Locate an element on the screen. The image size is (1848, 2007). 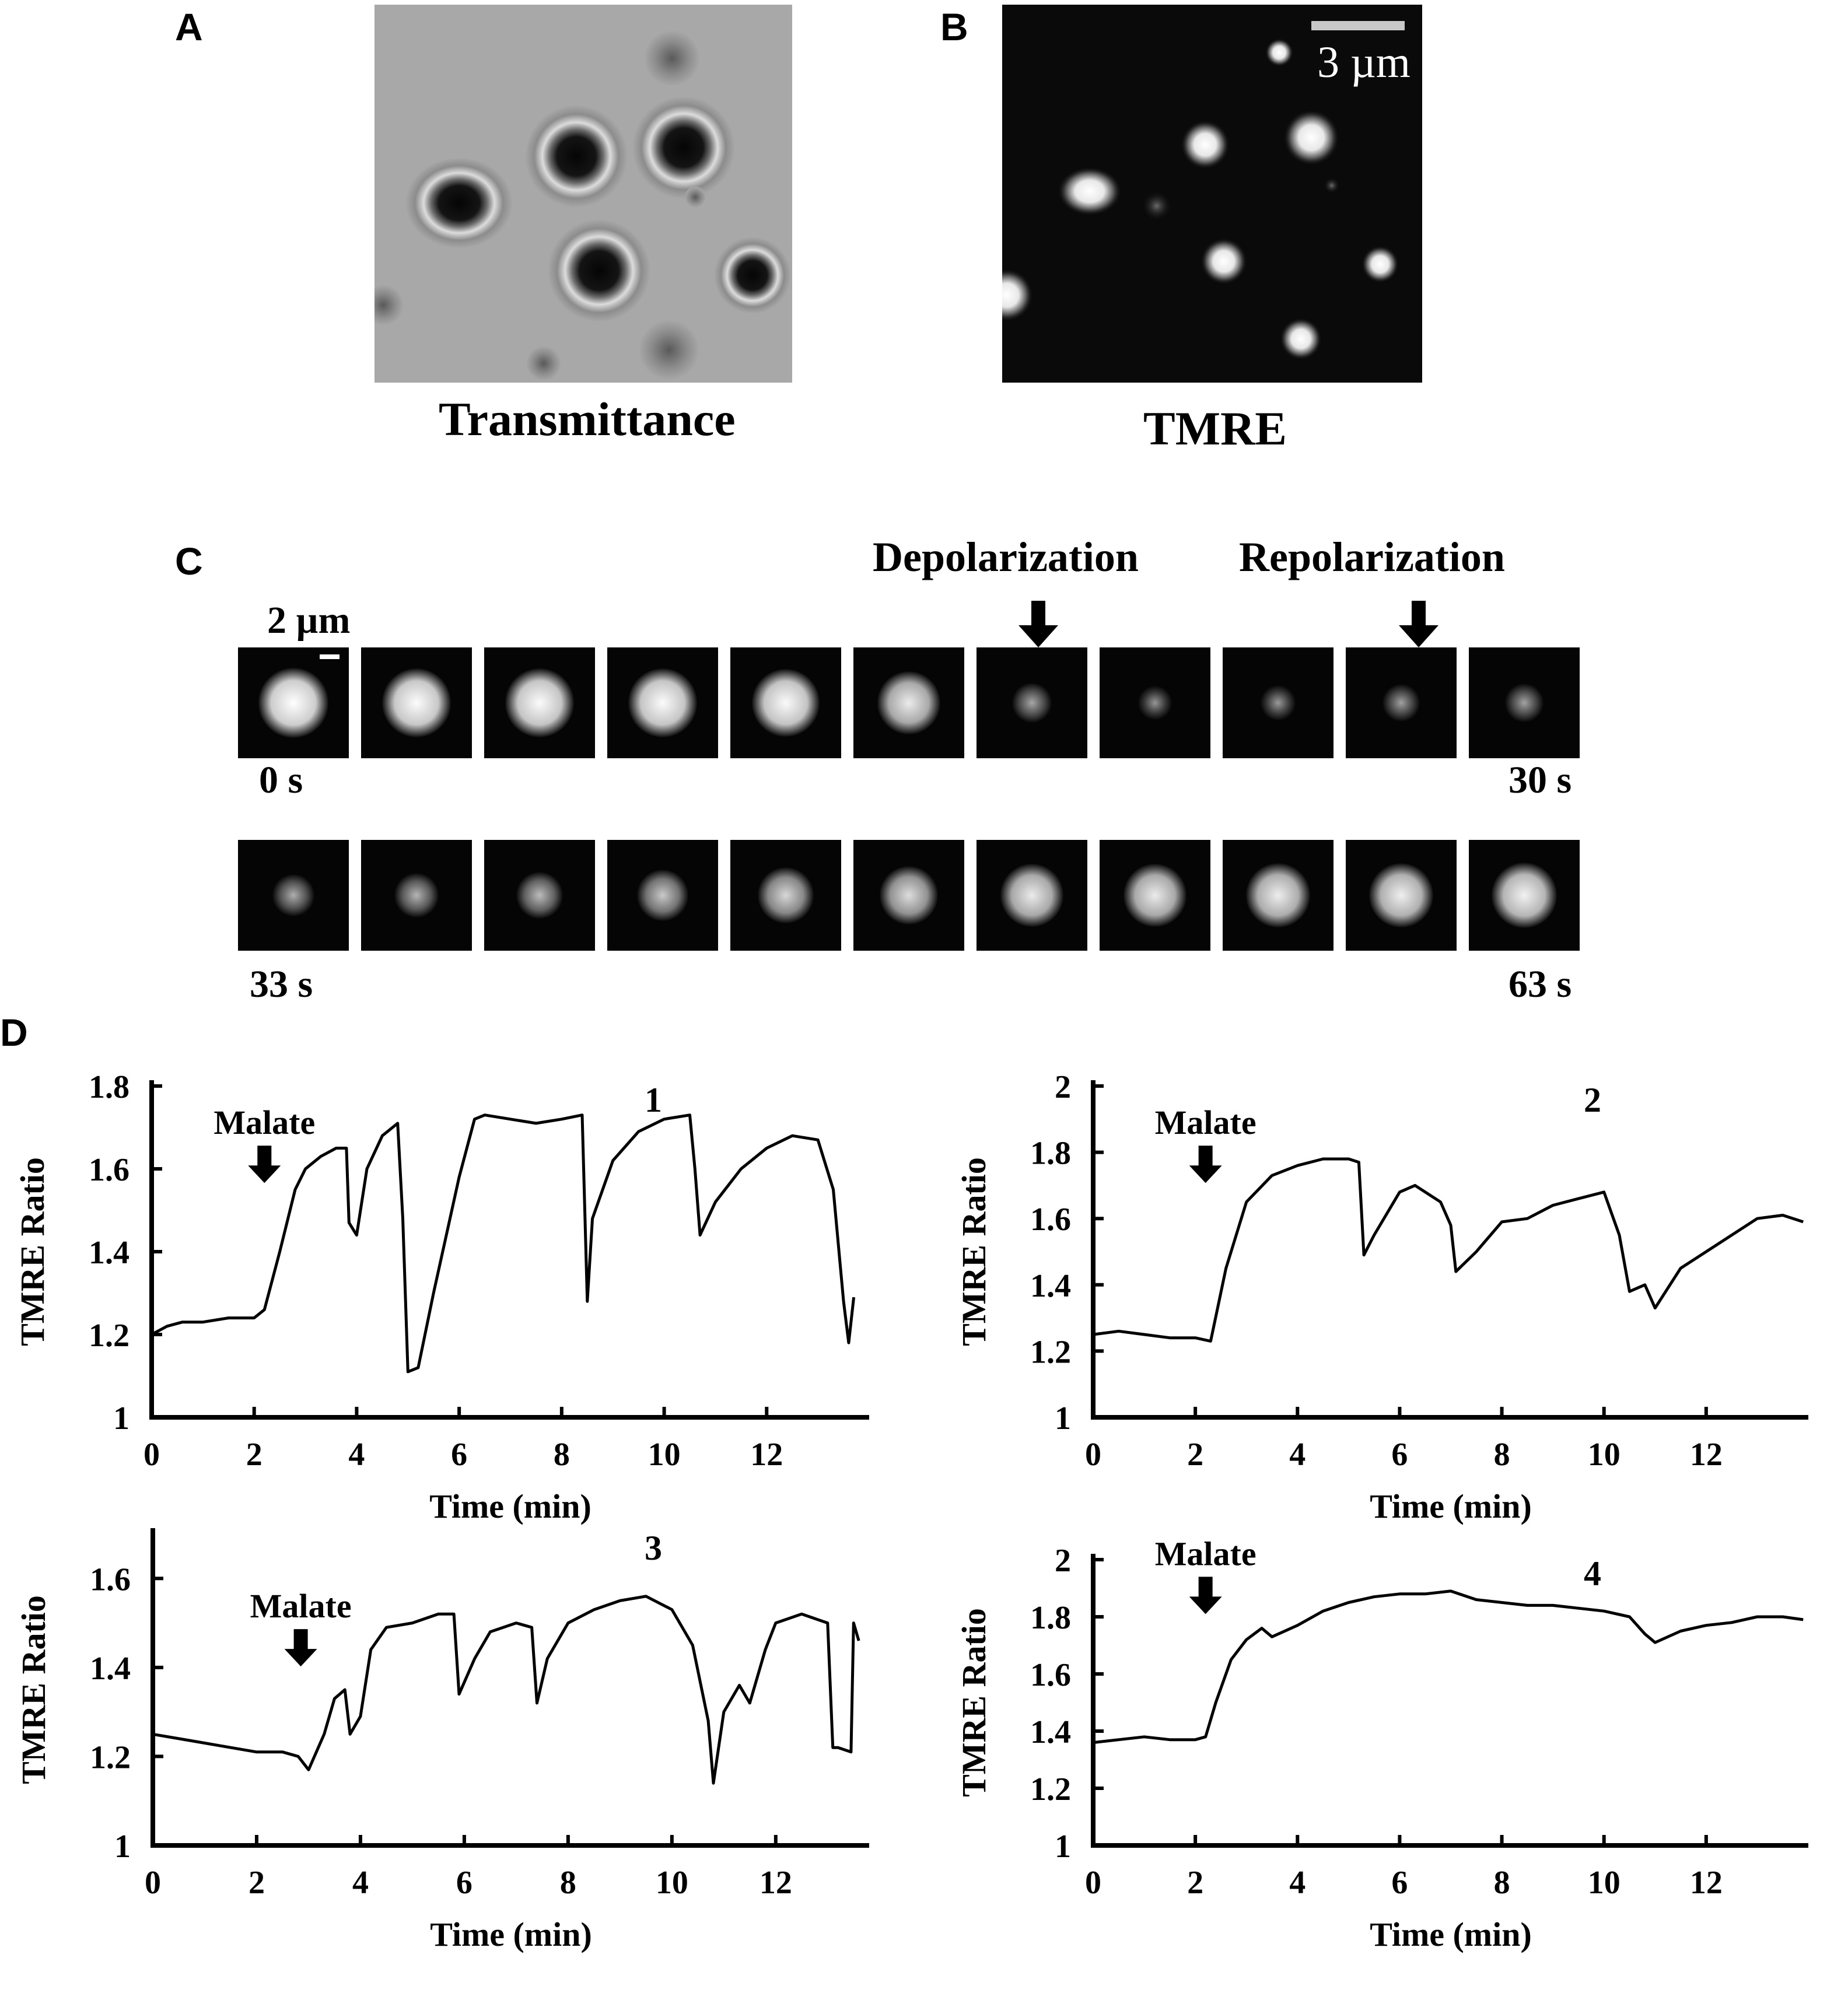
row1-start-time: 0 s is located at coordinates (281, 780).